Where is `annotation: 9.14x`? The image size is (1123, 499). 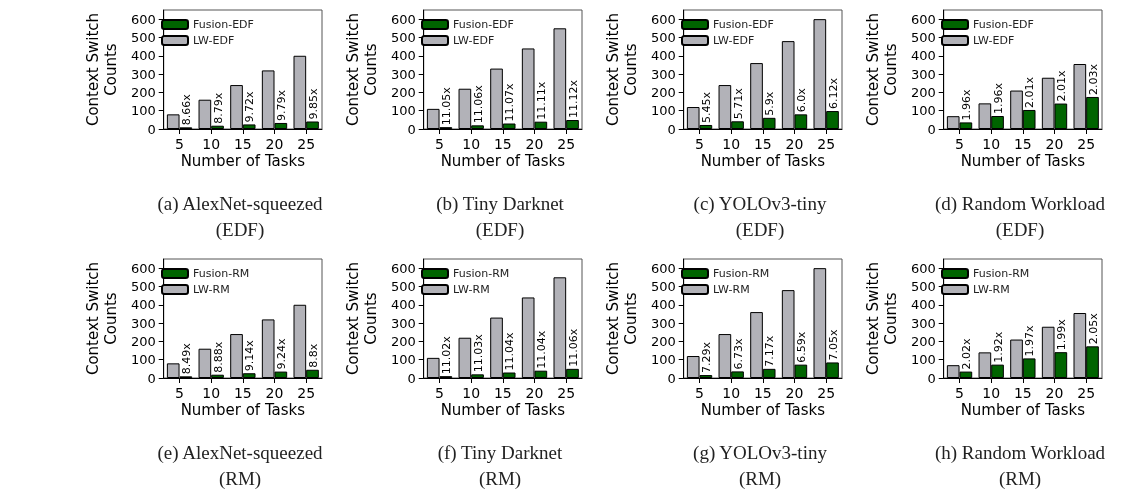
annotation: 9.14x is located at coordinates (250, 355).